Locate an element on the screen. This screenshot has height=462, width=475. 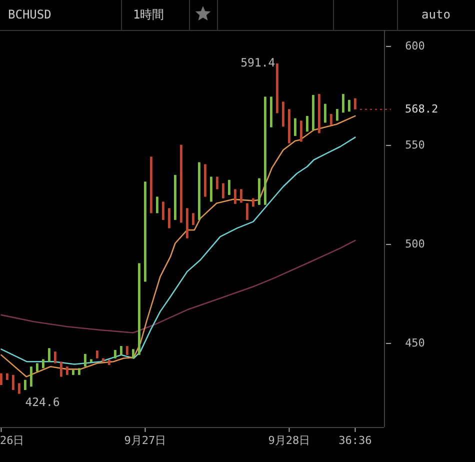
x-tick-label: 36:36 is located at coordinates (355, 441).